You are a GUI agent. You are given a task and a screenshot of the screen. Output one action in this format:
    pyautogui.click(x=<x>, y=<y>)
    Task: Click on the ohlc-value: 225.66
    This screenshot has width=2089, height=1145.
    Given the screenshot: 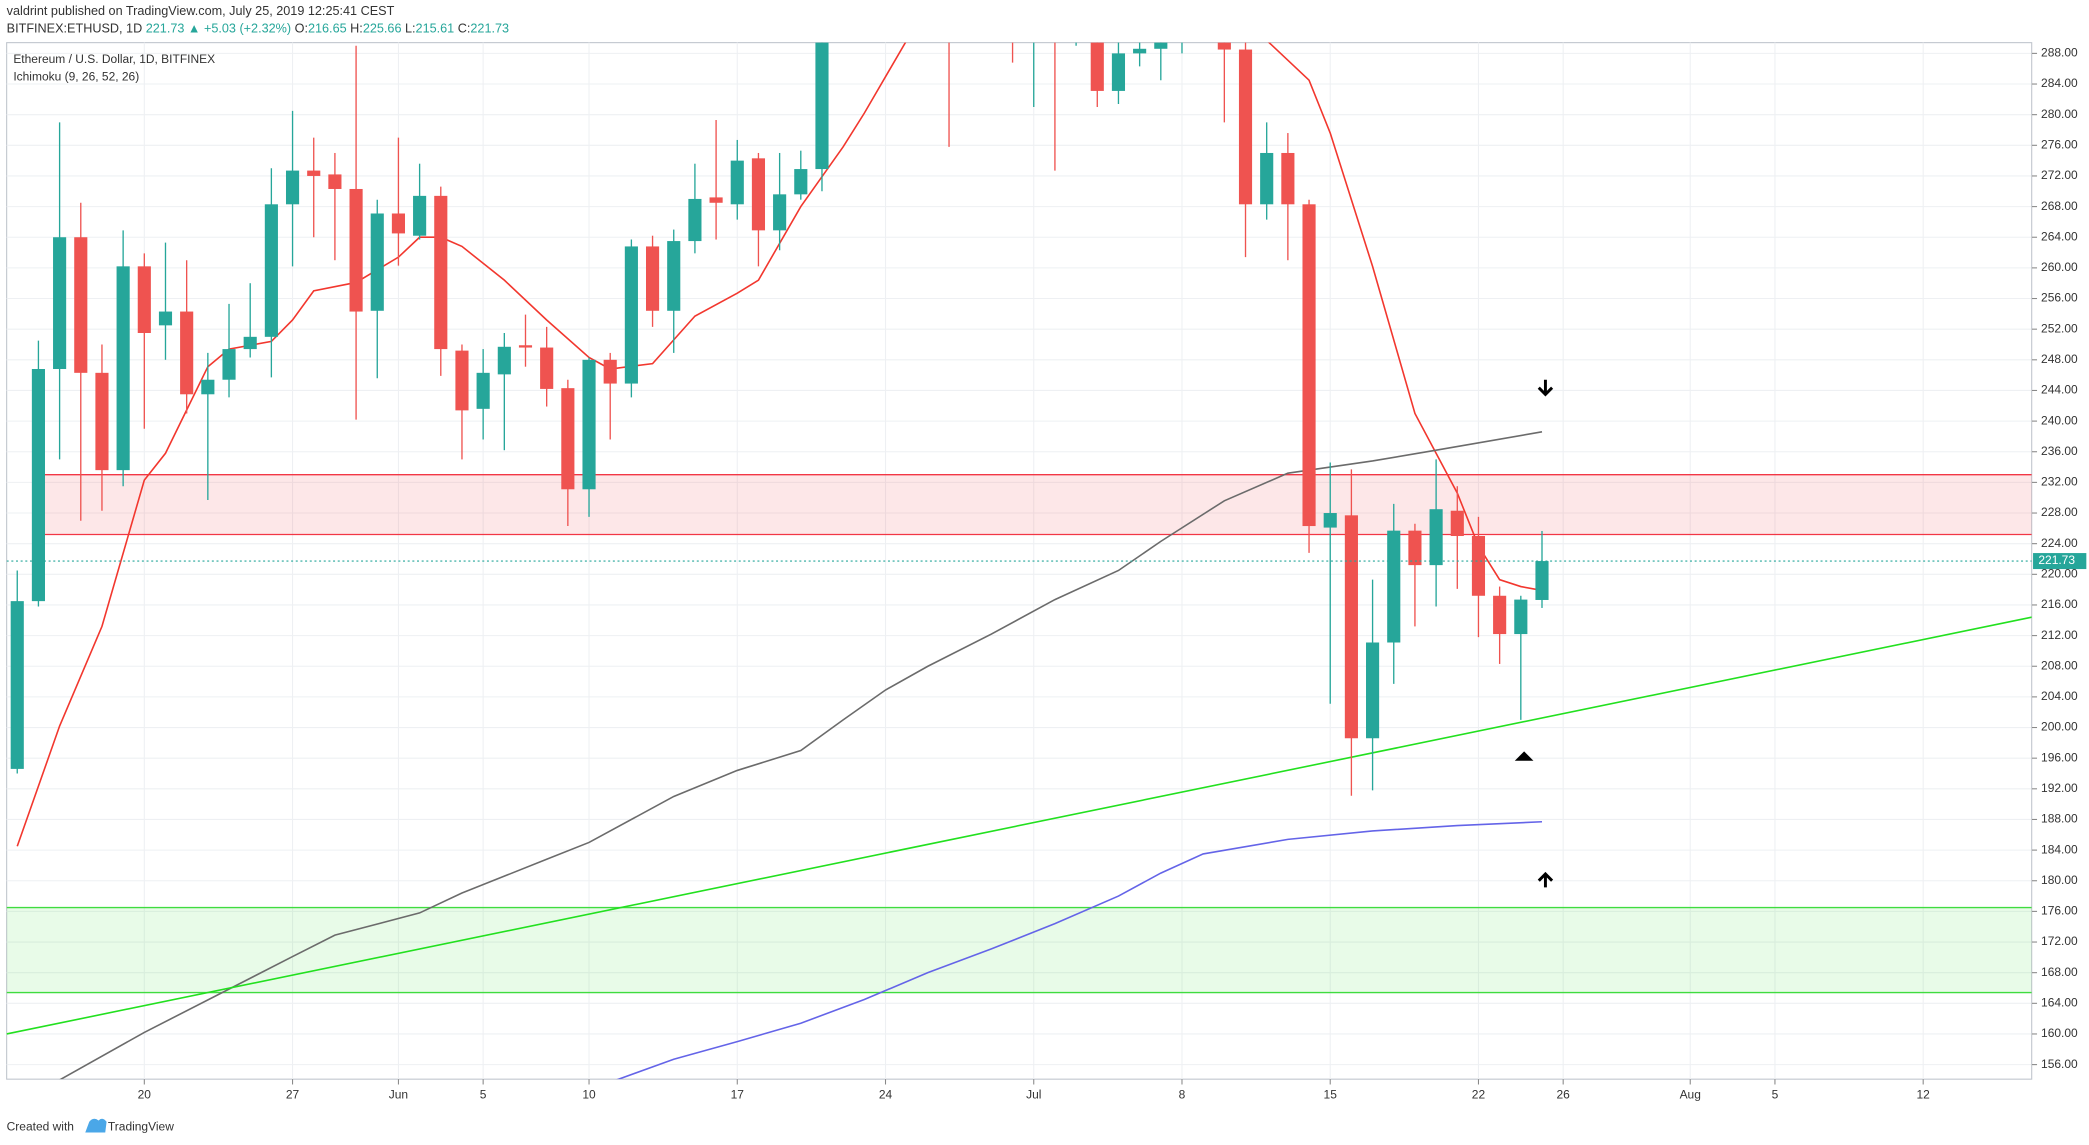 What is the action you would take?
    pyautogui.click(x=382, y=29)
    